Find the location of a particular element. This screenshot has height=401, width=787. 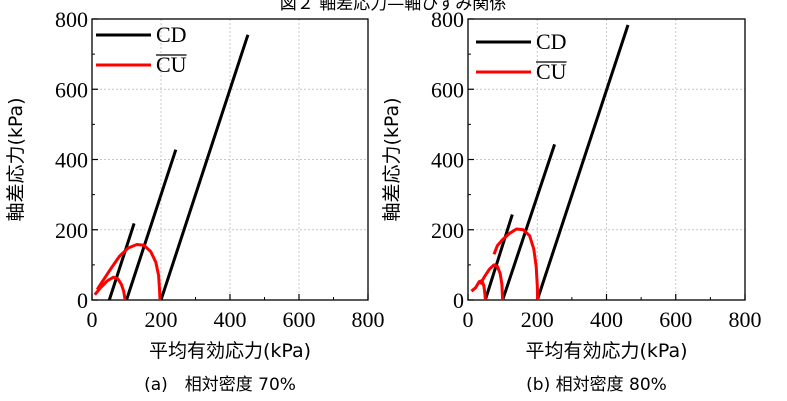

panel-caption: (a) 相対密度 70% is located at coordinates (220, 385).